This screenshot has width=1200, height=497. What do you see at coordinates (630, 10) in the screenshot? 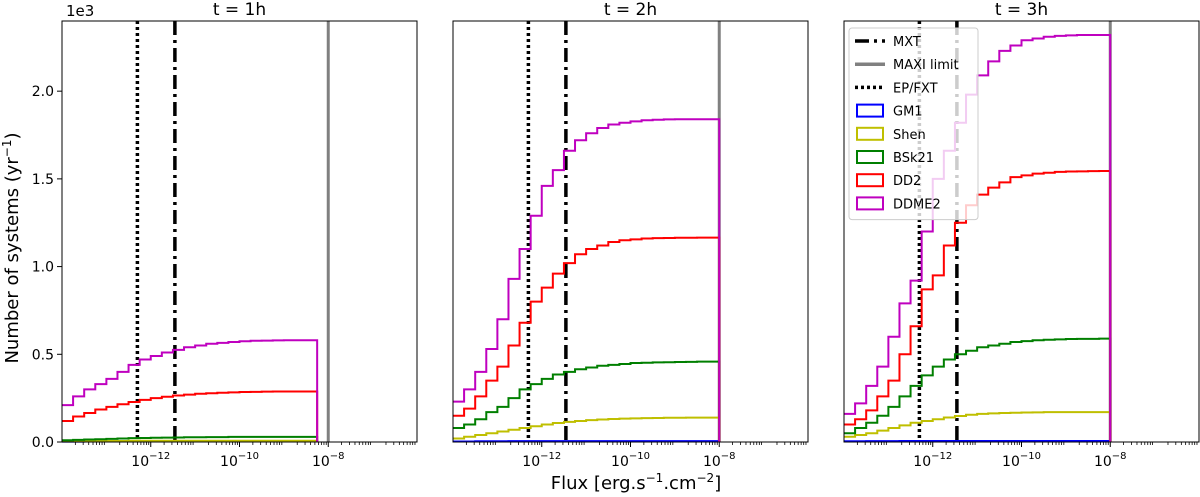
I see `chart-title: t = 2h` at bounding box center [630, 10].